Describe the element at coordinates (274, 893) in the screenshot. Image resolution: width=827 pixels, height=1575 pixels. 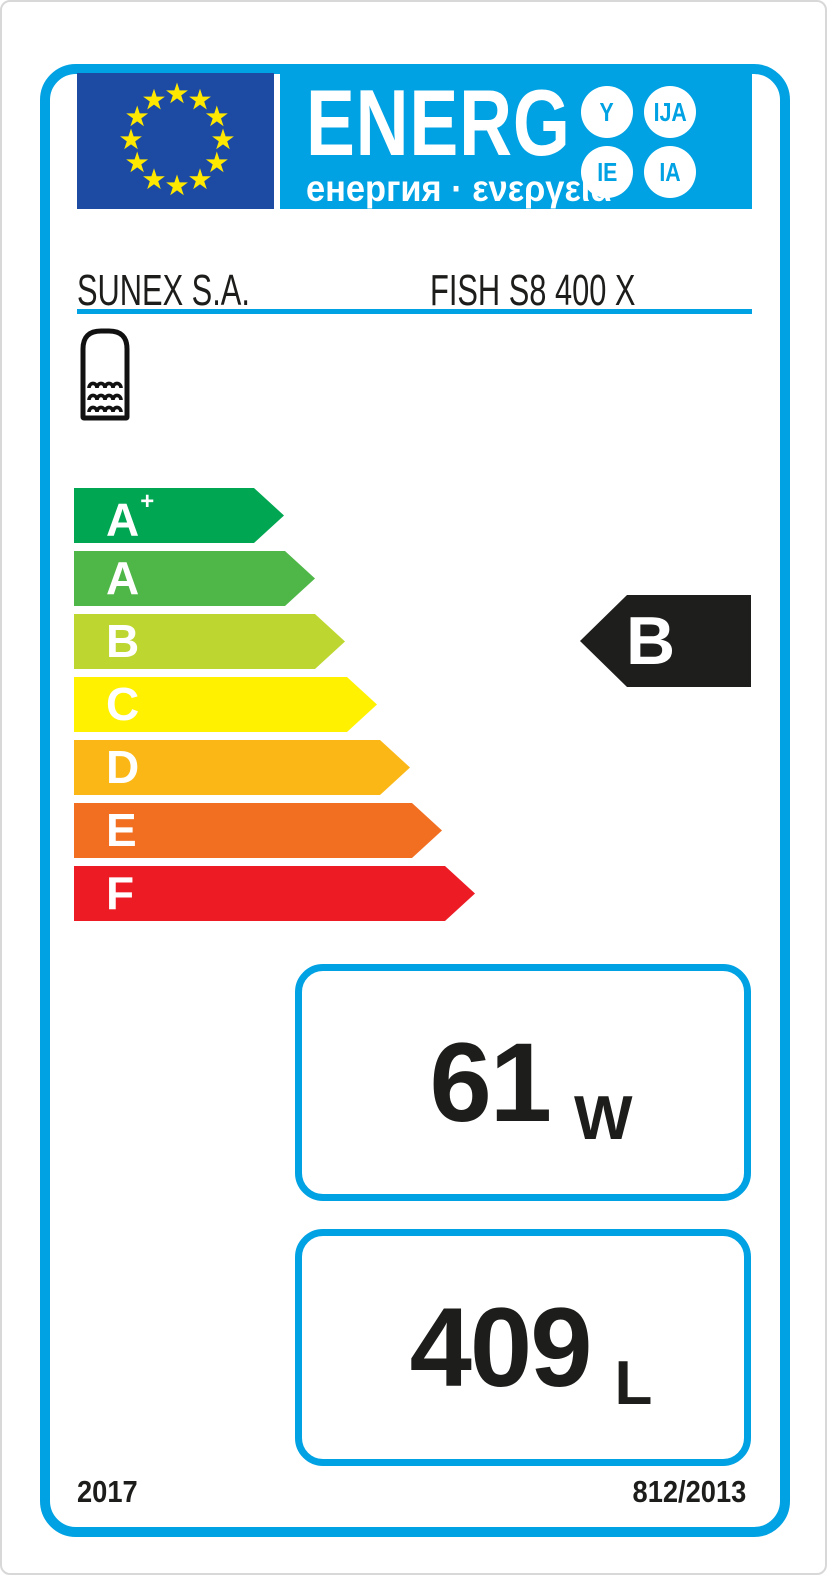
I see `efficiency-arrow-F: F` at that location.